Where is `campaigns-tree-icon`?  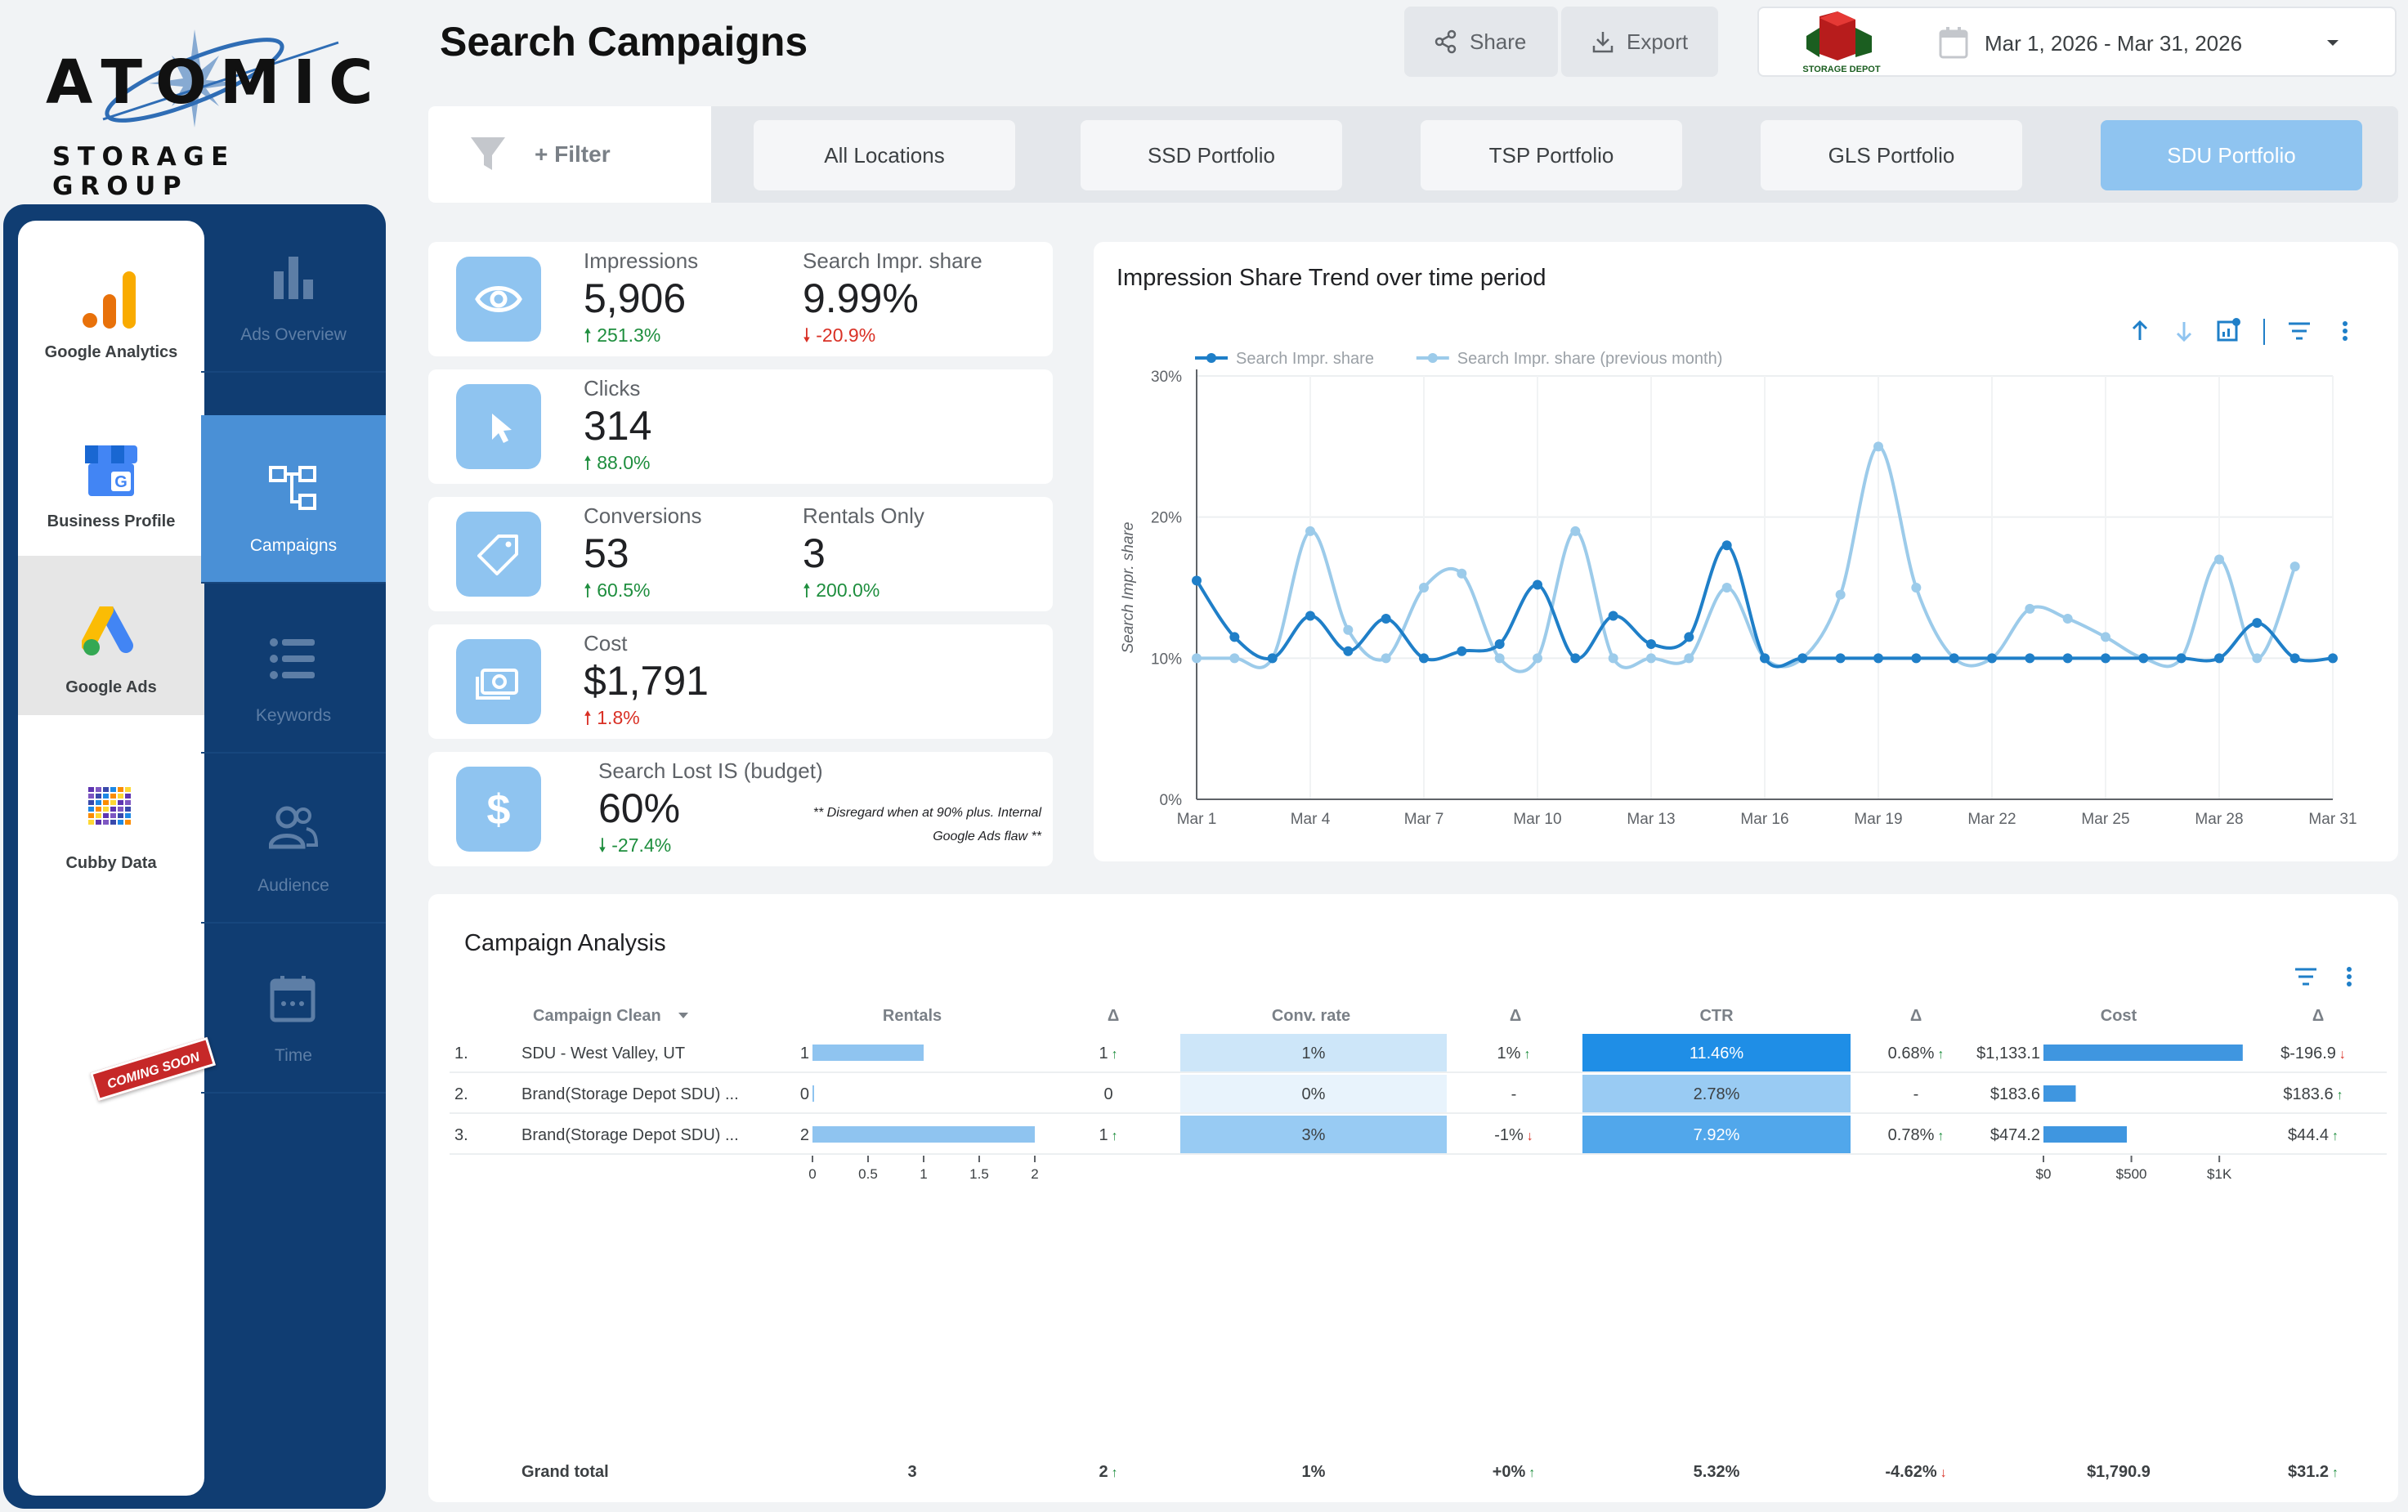 campaigns-tree-icon is located at coordinates (292, 488).